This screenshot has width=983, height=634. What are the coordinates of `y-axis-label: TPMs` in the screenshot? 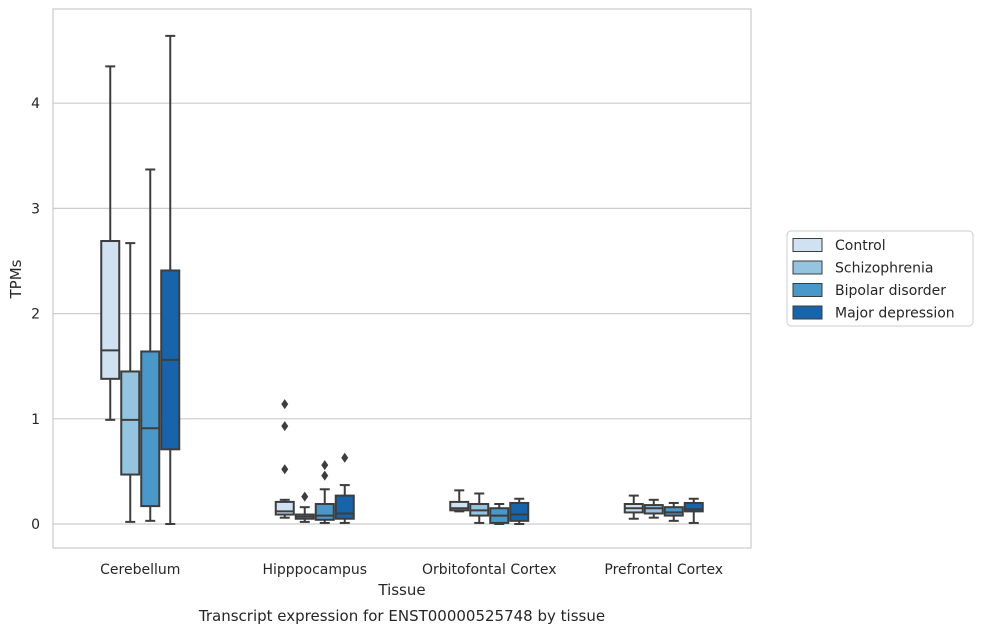 It's located at (16, 279).